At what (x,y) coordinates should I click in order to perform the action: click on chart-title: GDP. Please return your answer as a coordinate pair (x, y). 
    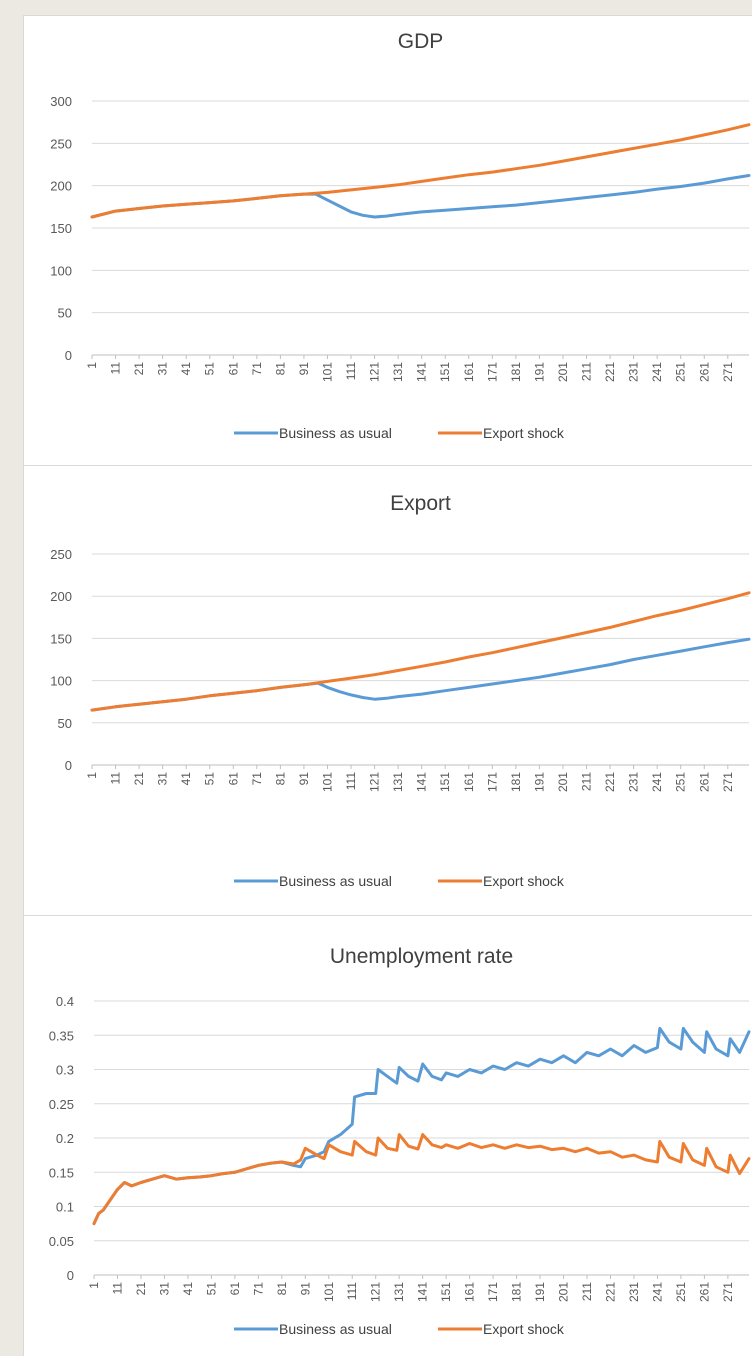
    Looking at the image, I should click on (421, 41).